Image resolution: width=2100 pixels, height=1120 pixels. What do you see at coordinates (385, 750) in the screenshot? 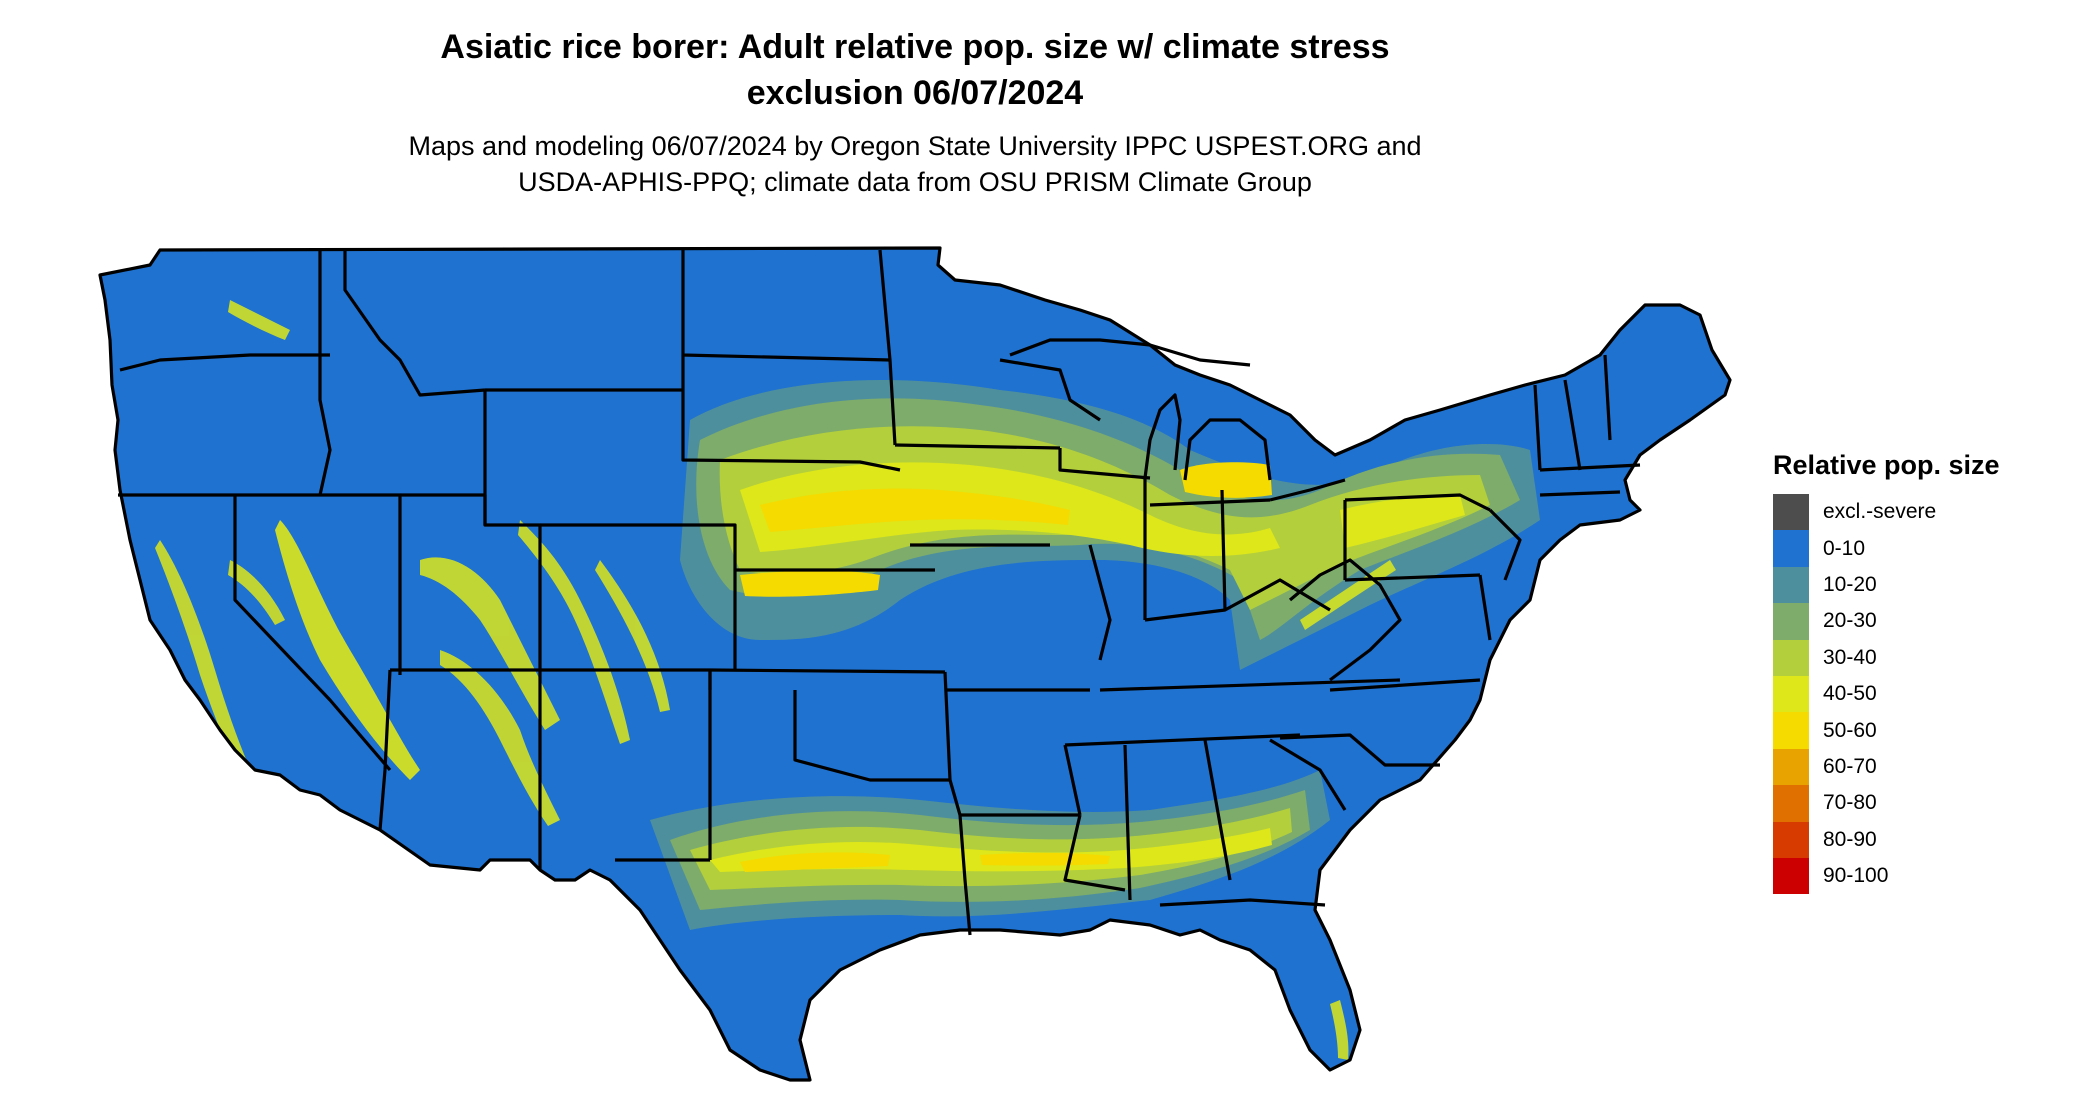
I see `border-az-south` at bounding box center [385, 750].